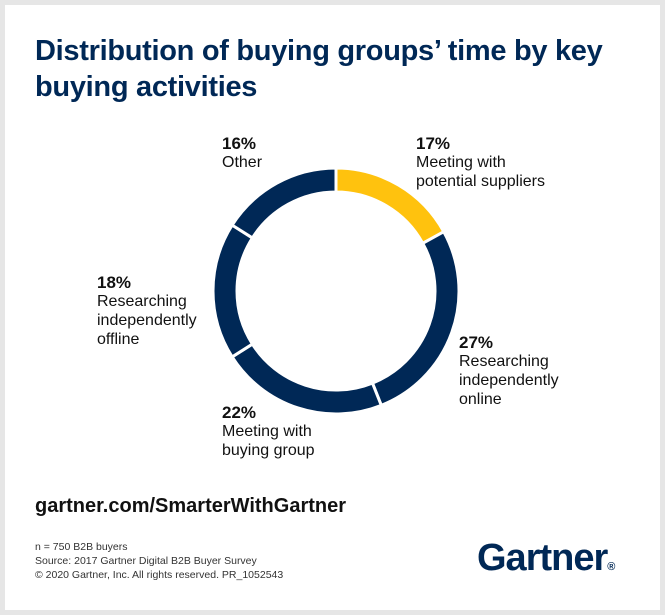  I want to click on data-label: 22% Meeting with buying group, so click(277, 431).